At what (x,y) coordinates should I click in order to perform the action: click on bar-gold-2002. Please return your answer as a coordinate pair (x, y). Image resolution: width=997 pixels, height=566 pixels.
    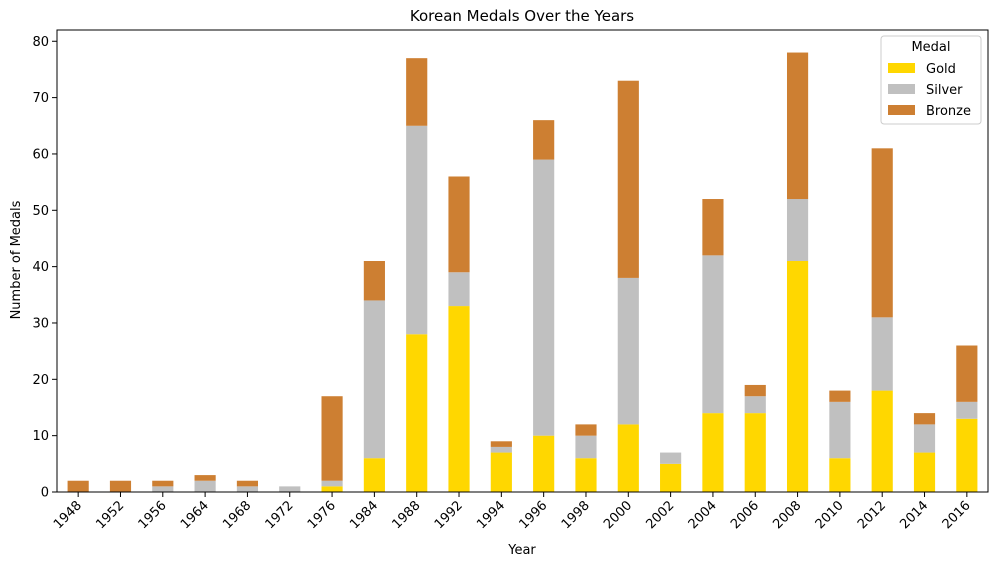
    Looking at the image, I should click on (671, 477).